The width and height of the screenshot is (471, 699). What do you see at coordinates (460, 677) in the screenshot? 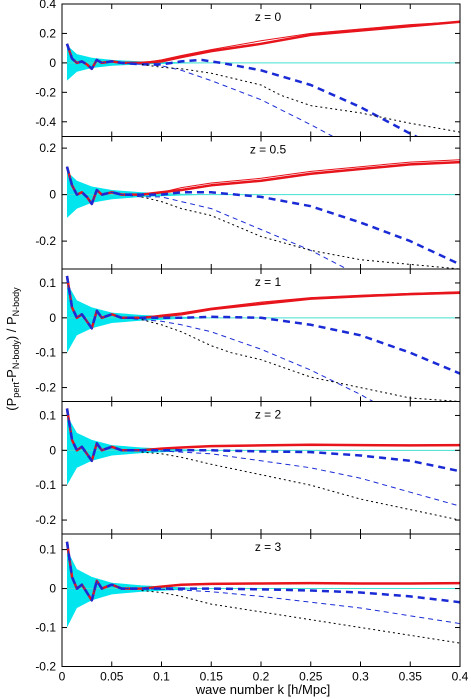
I see `x-tick-label: 0.4` at bounding box center [460, 677].